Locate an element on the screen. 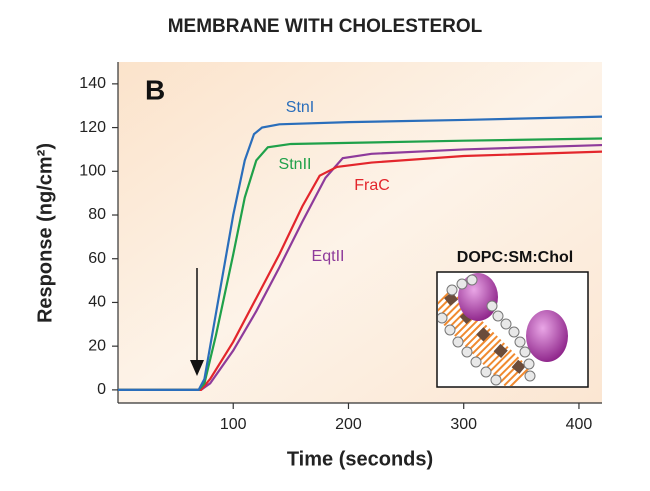  arrow is located at coordinates (197, 322).